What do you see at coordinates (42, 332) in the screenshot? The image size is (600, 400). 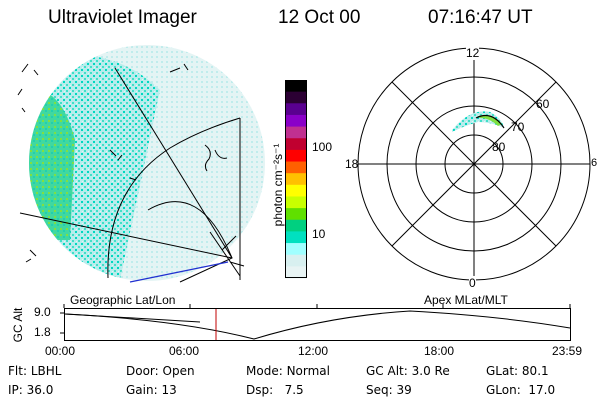 I see `altitude-tick-low: 1.8` at bounding box center [42, 332].